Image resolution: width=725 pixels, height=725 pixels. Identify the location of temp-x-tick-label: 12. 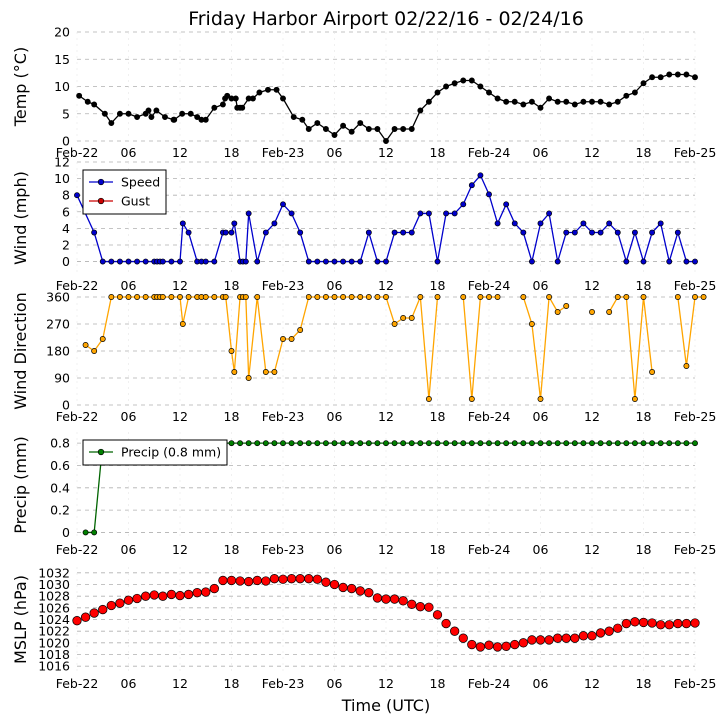
(592, 152).